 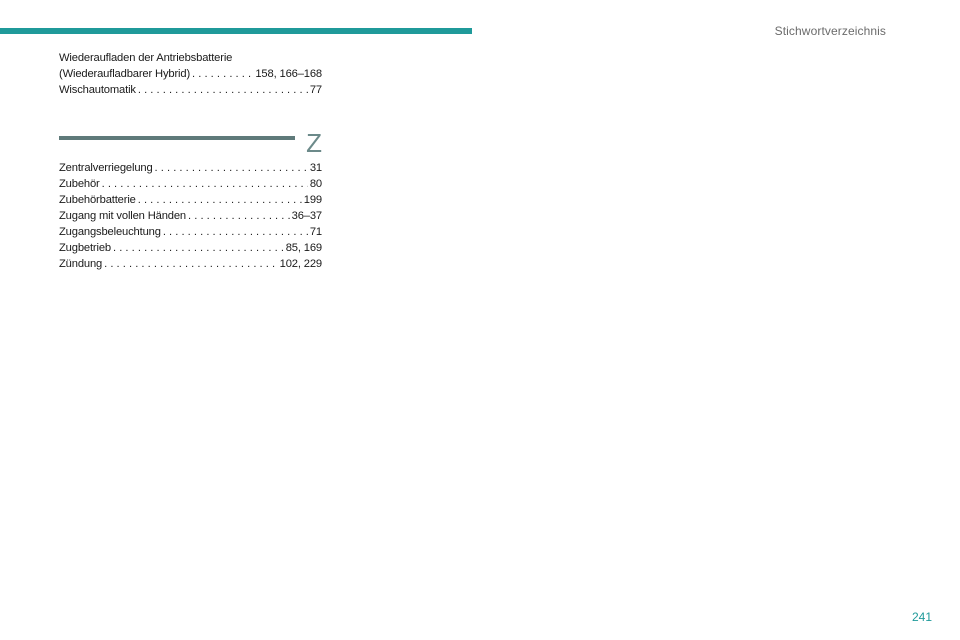 What do you see at coordinates (125, 74) in the screenshot?
I see `index-entry-term: (Wiederaufladbarer Hybrid)` at bounding box center [125, 74].